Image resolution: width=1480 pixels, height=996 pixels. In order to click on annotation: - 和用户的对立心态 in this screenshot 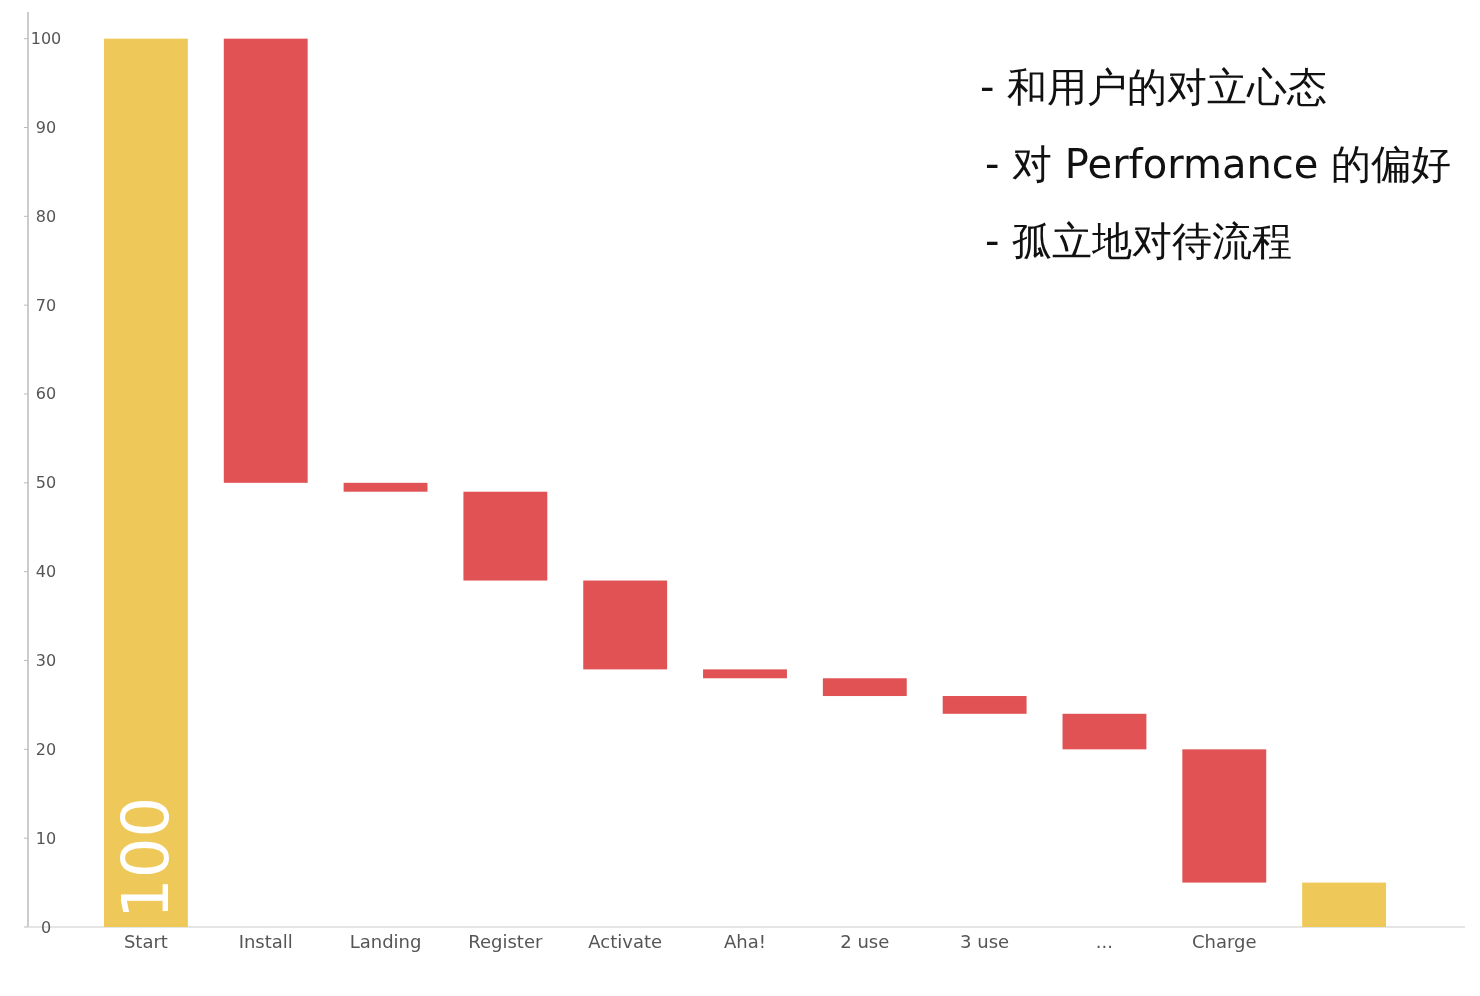, I will do `click(1154, 87)`.